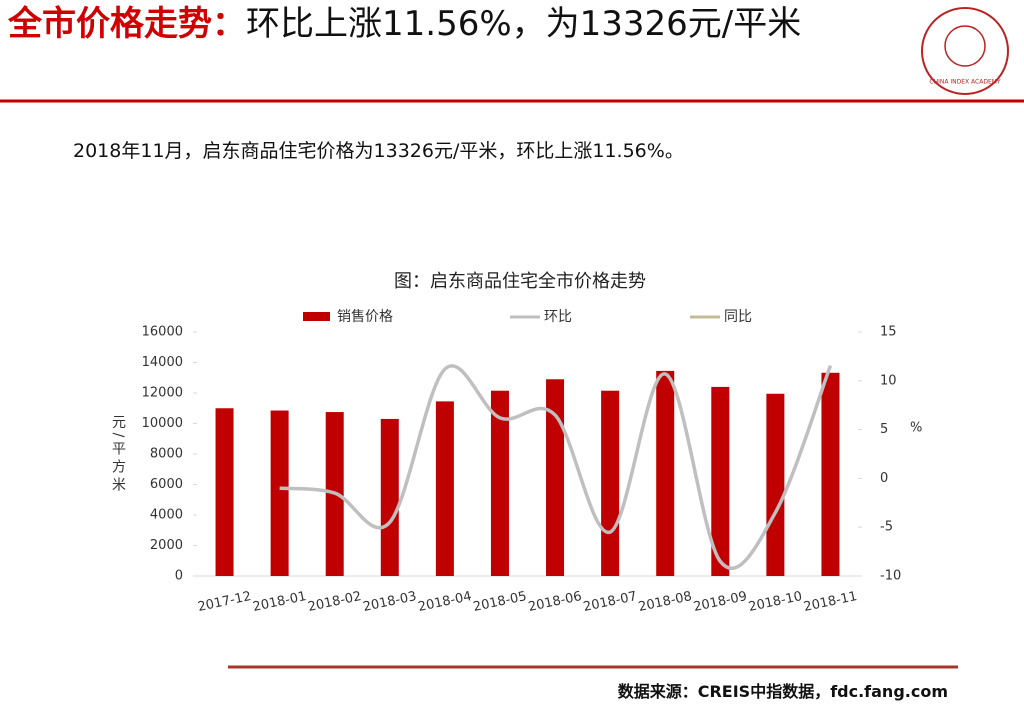 This screenshot has width=1024, height=709. Describe the element at coordinates (166, 515) in the screenshot. I see `y-tick-label: 4000` at that location.